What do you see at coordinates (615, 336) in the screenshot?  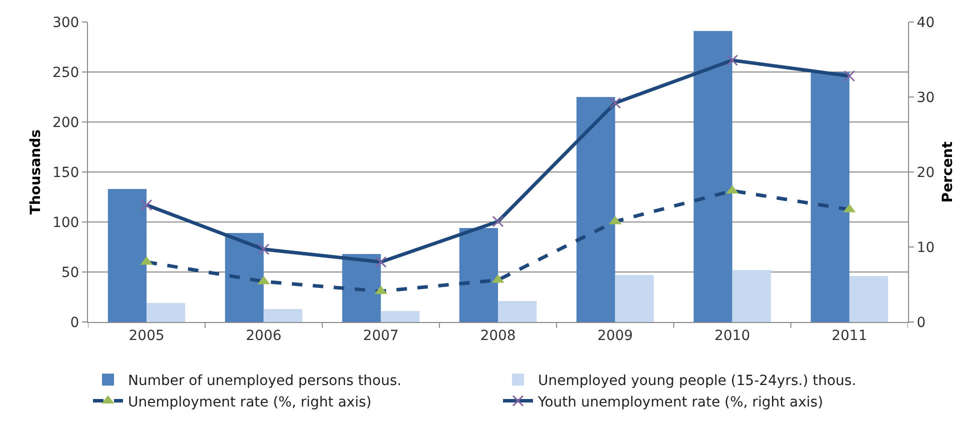 I see `x-tick-label: 2009` at bounding box center [615, 336].